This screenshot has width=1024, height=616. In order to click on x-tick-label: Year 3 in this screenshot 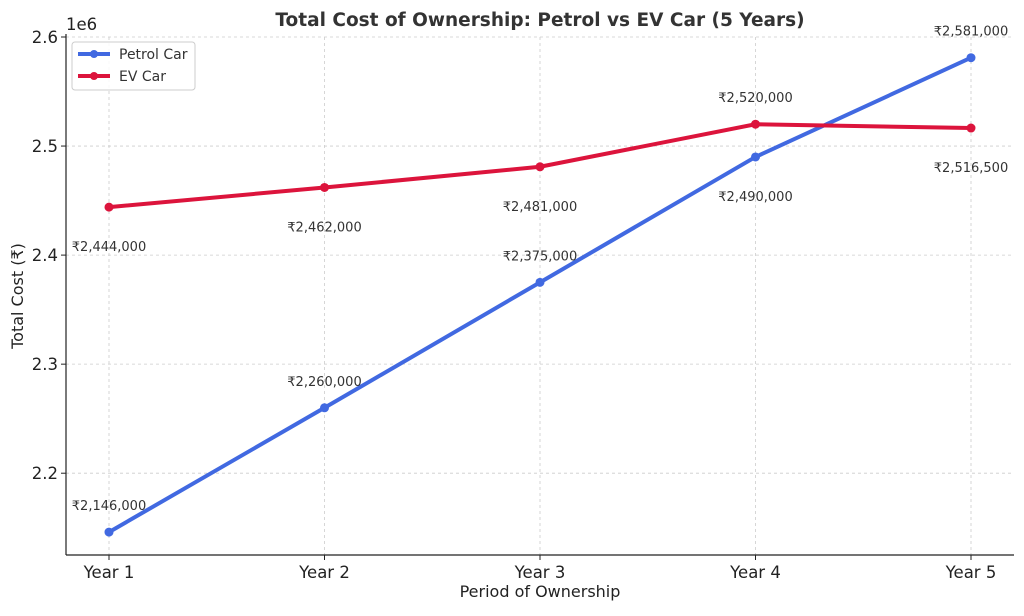, I will do `click(540, 572)`.